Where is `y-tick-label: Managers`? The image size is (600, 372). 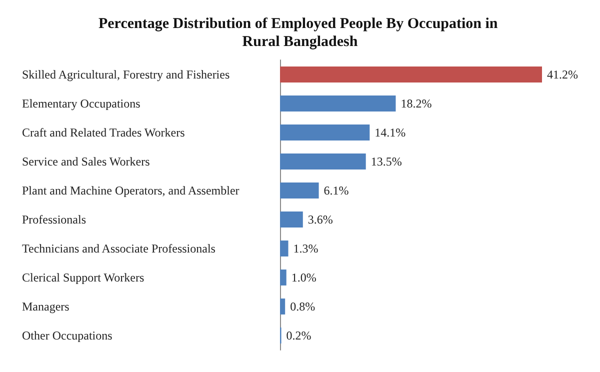
y-tick-label: Managers is located at coordinates (46, 307).